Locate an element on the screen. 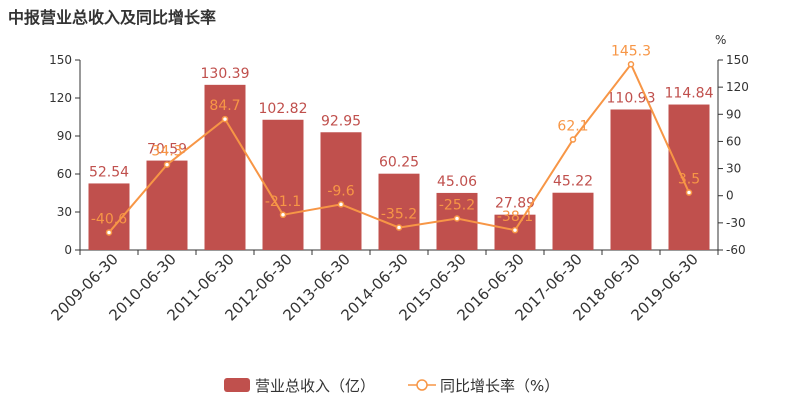 This screenshot has height=400, width=800. y-left-tick-label: 60 is located at coordinates (64, 174).